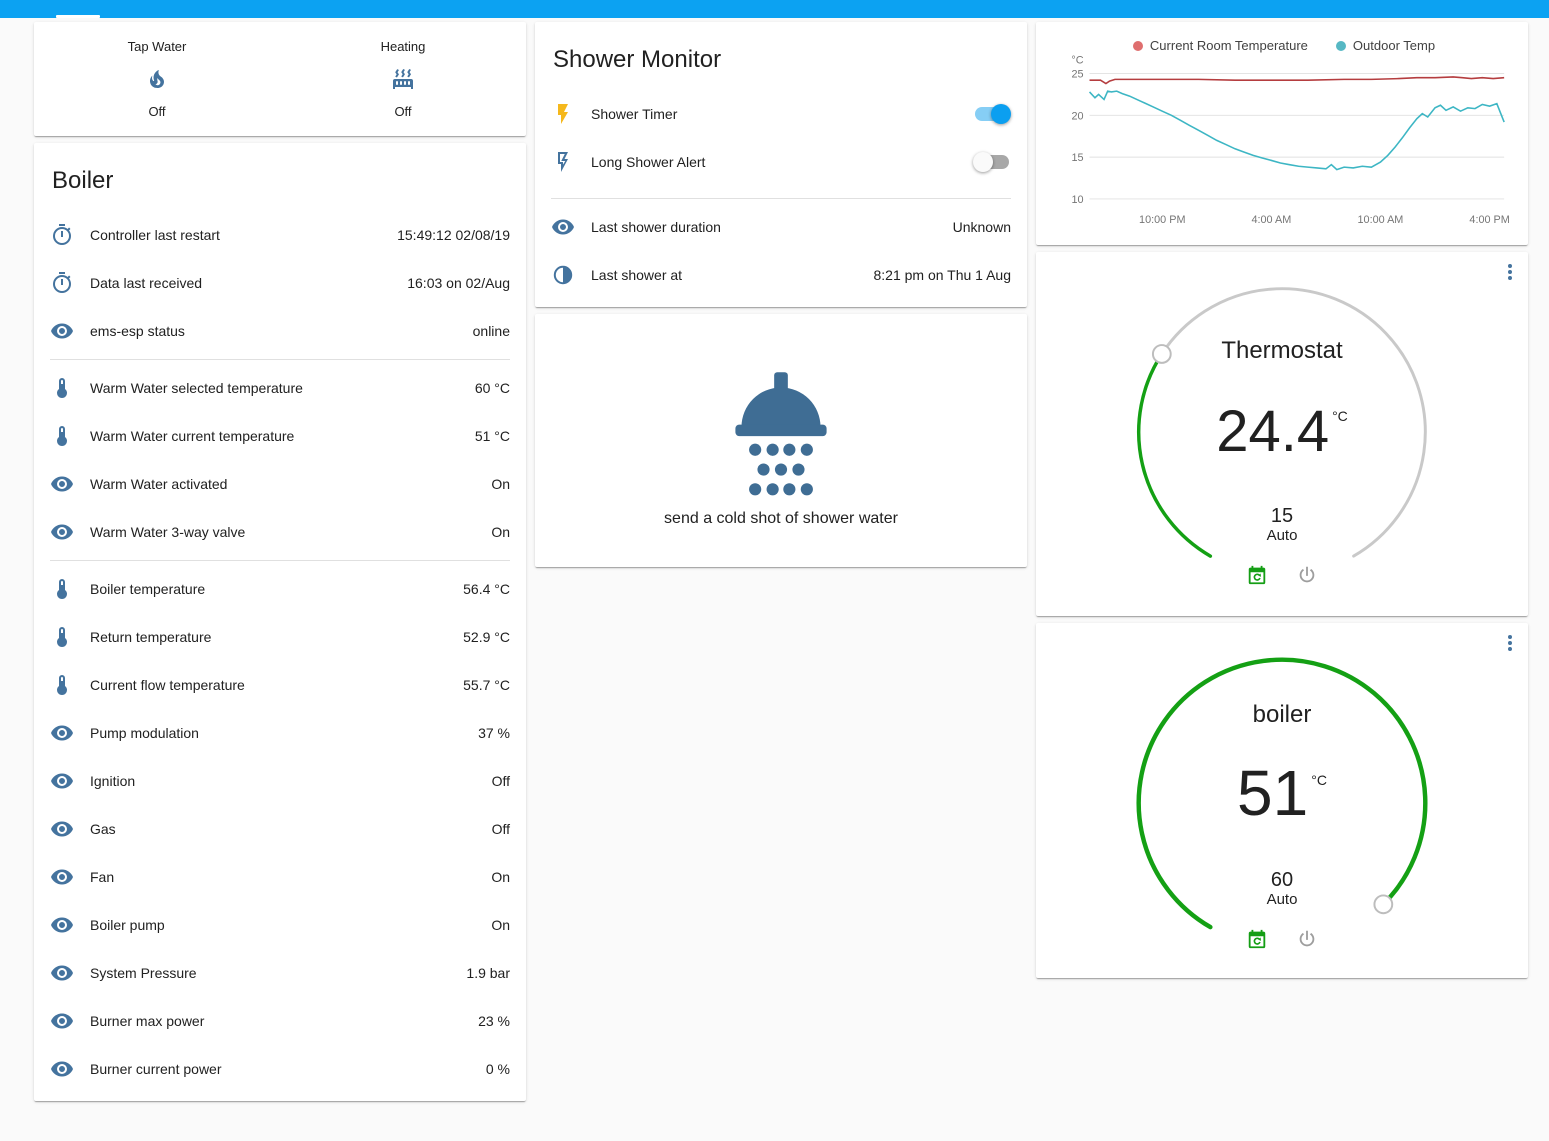 This screenshot has width=1549, height=1141. Describe the element at coordinates (280, 781) in the screenshot. I see `entity-row-ignition: Ignition Off` at that location.